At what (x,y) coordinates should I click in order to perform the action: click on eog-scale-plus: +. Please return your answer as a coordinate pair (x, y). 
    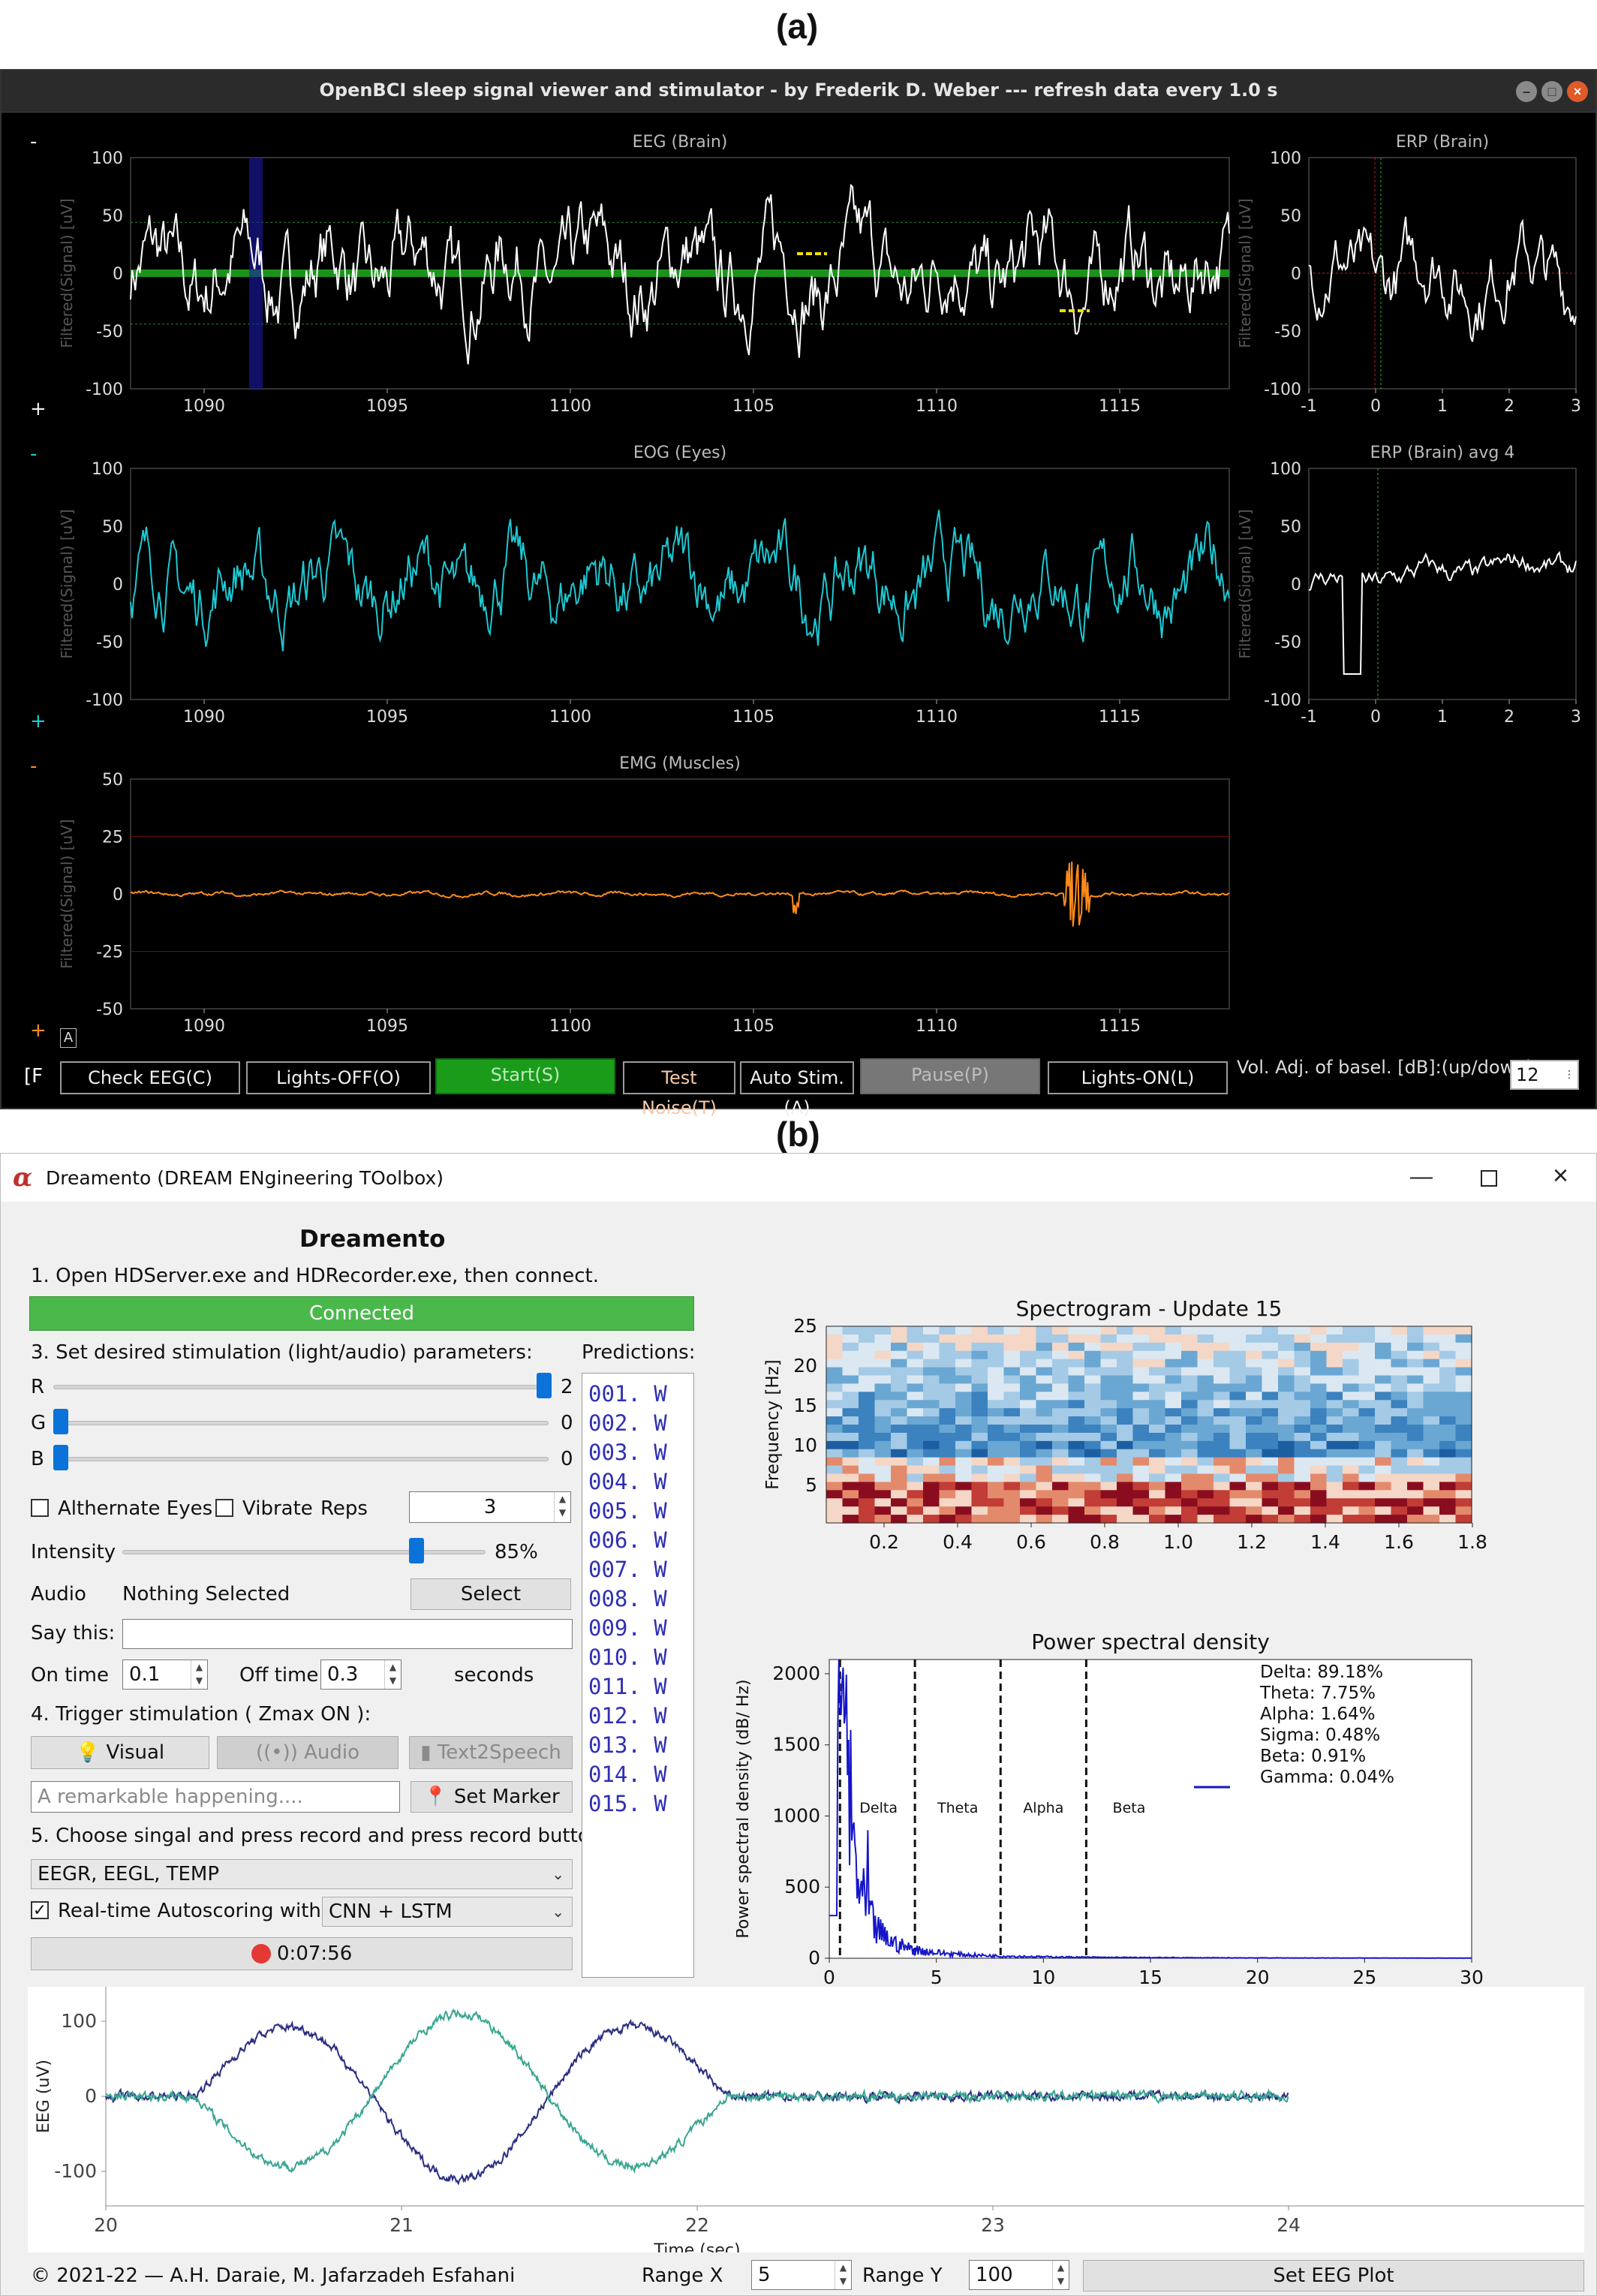
    Looking at the image, I should click on (38, 721).